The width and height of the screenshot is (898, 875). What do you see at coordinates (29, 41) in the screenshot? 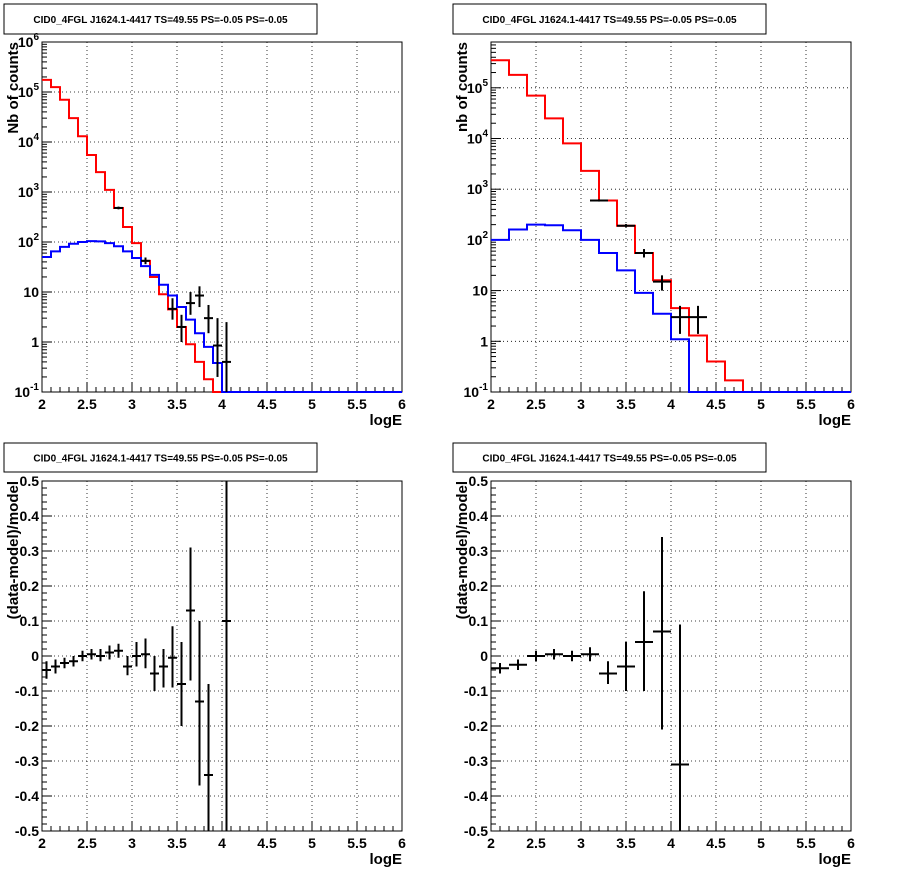
I see `y-tick-label: 10⁶` at bounding box center [29, 41].